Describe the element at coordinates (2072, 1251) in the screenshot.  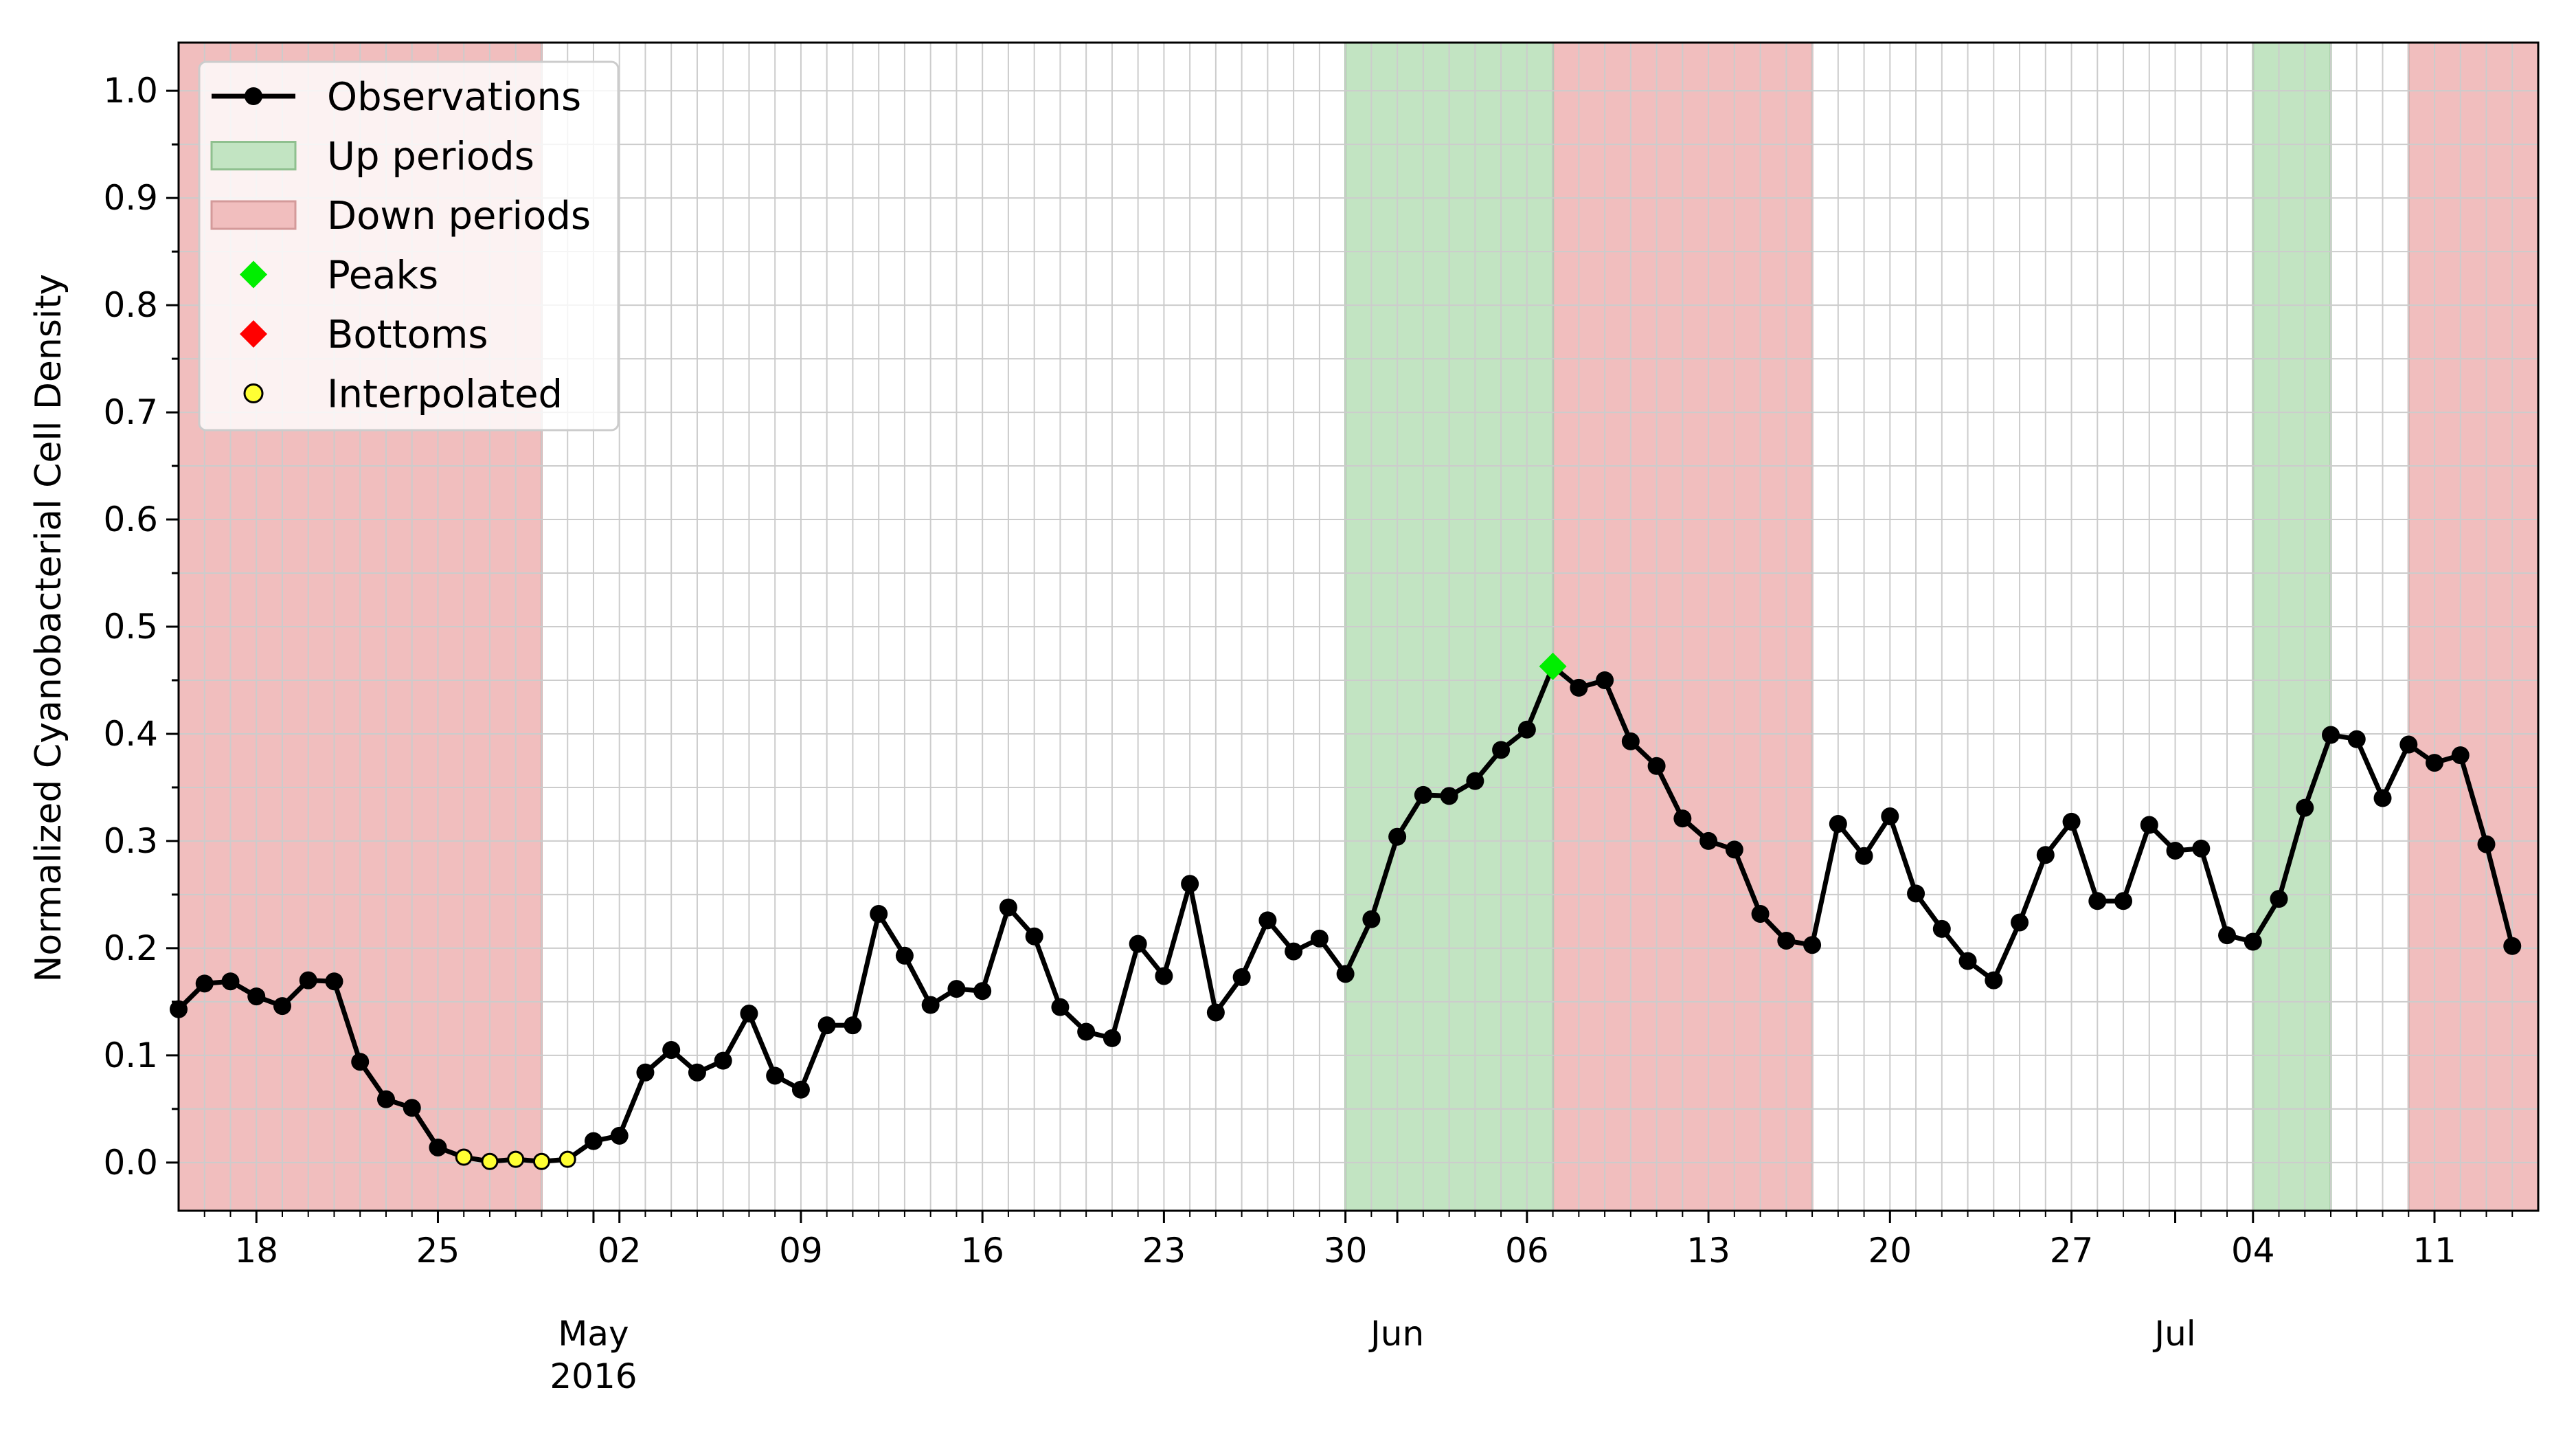
I see `x-tick-label: 27` at that location.